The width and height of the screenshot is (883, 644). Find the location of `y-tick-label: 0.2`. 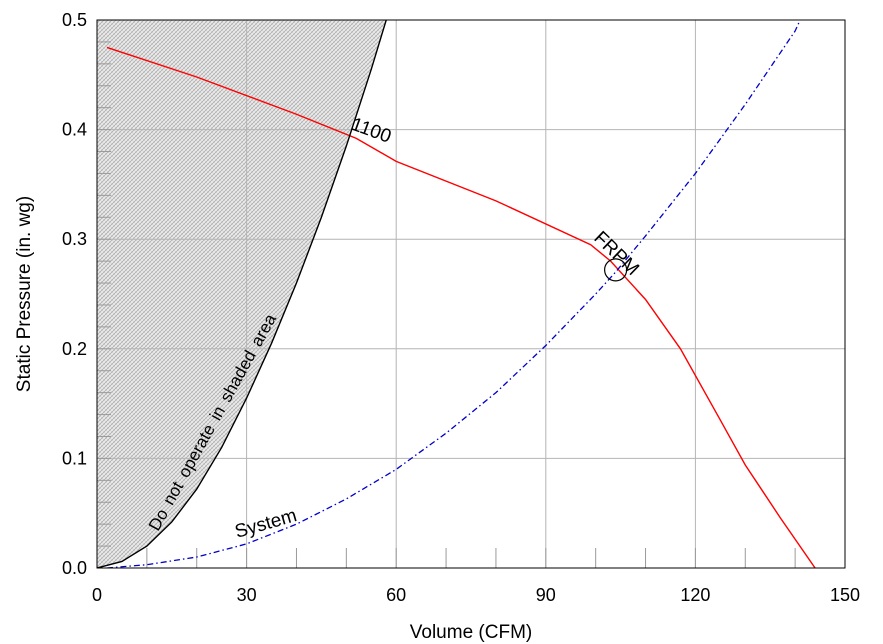

y-tick-label: 0.2 is located at coordinates (74, 349).